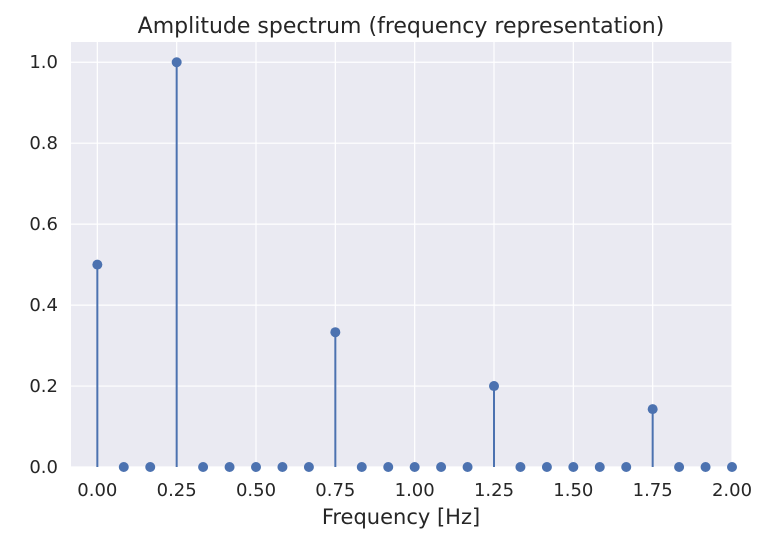 This screenshot has width=762, height=536. What do you see at coordinates (573, 490) in the screenshot?
I see `x-tick-label: 1.50` at bounding box center [573, 490].